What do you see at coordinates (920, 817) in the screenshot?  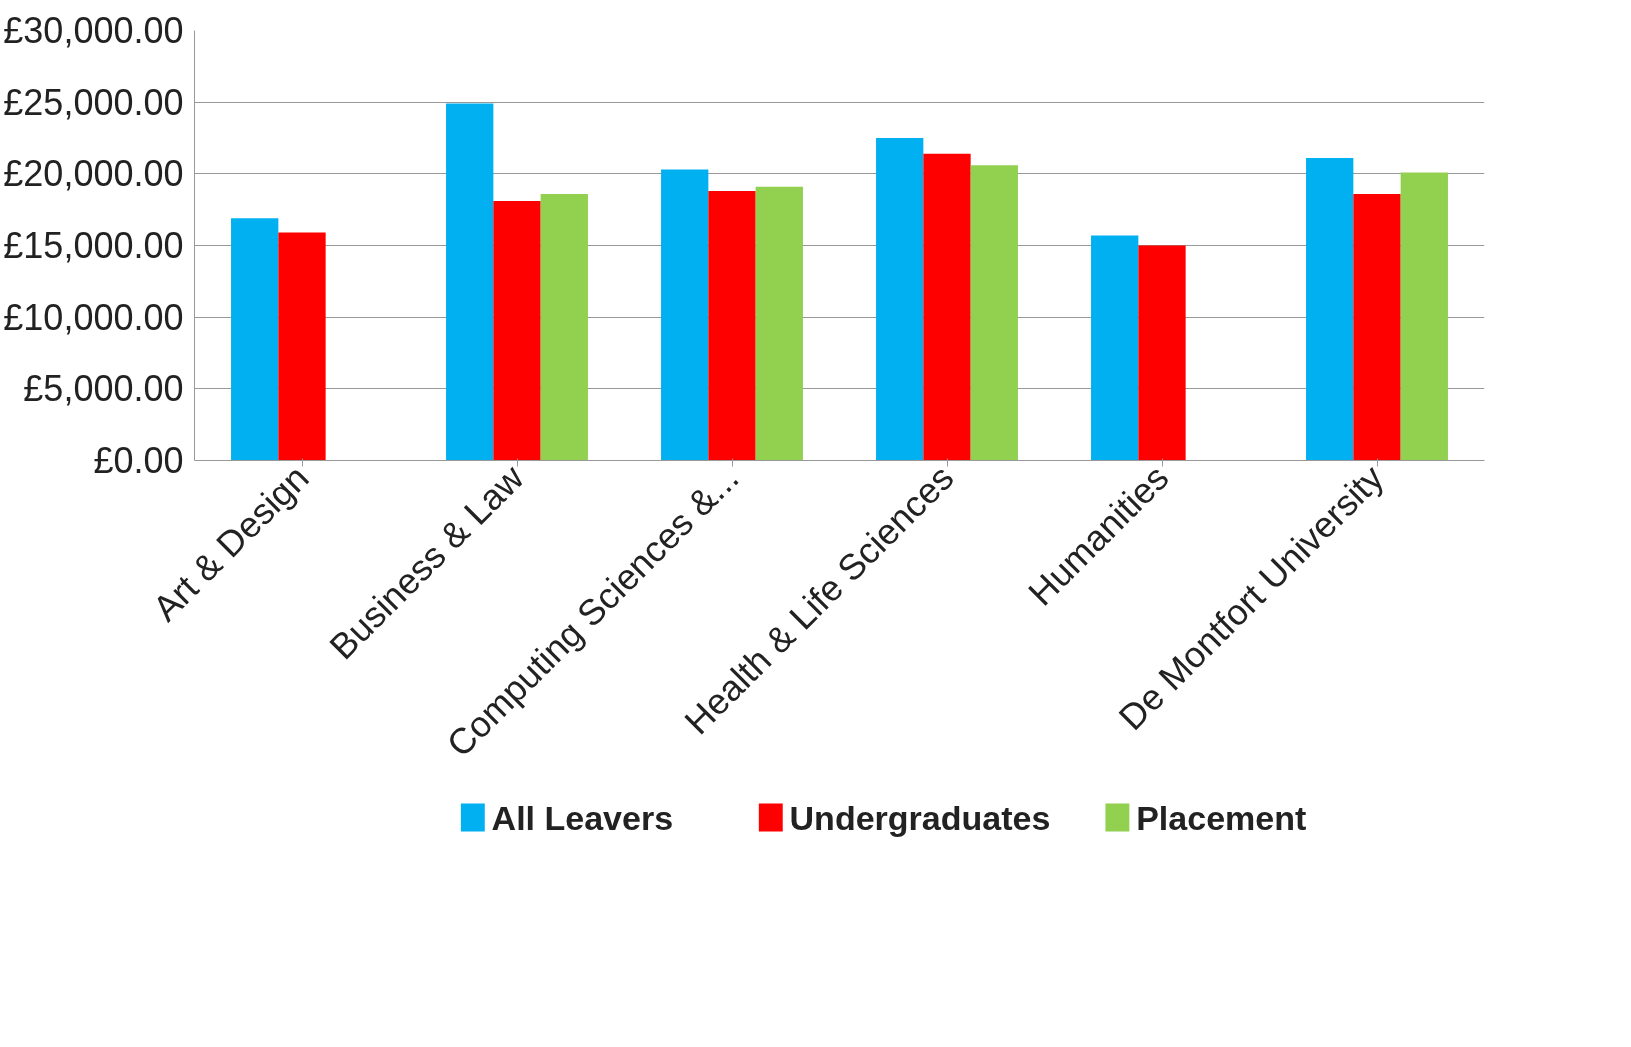 I see `legend-label: Undergraduates` at bounding box center [920, 817].